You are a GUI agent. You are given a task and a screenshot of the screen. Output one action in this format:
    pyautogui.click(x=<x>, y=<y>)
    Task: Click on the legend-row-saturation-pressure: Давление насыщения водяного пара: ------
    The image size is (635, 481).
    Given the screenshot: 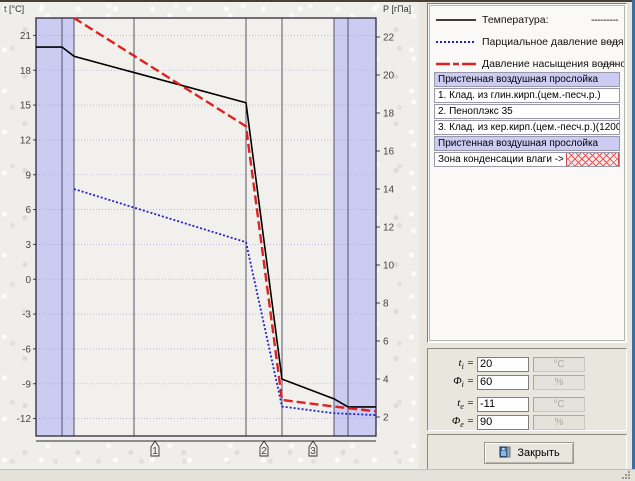 What is the action you would take?
    pyautogui.click(x=529, y=64)
    